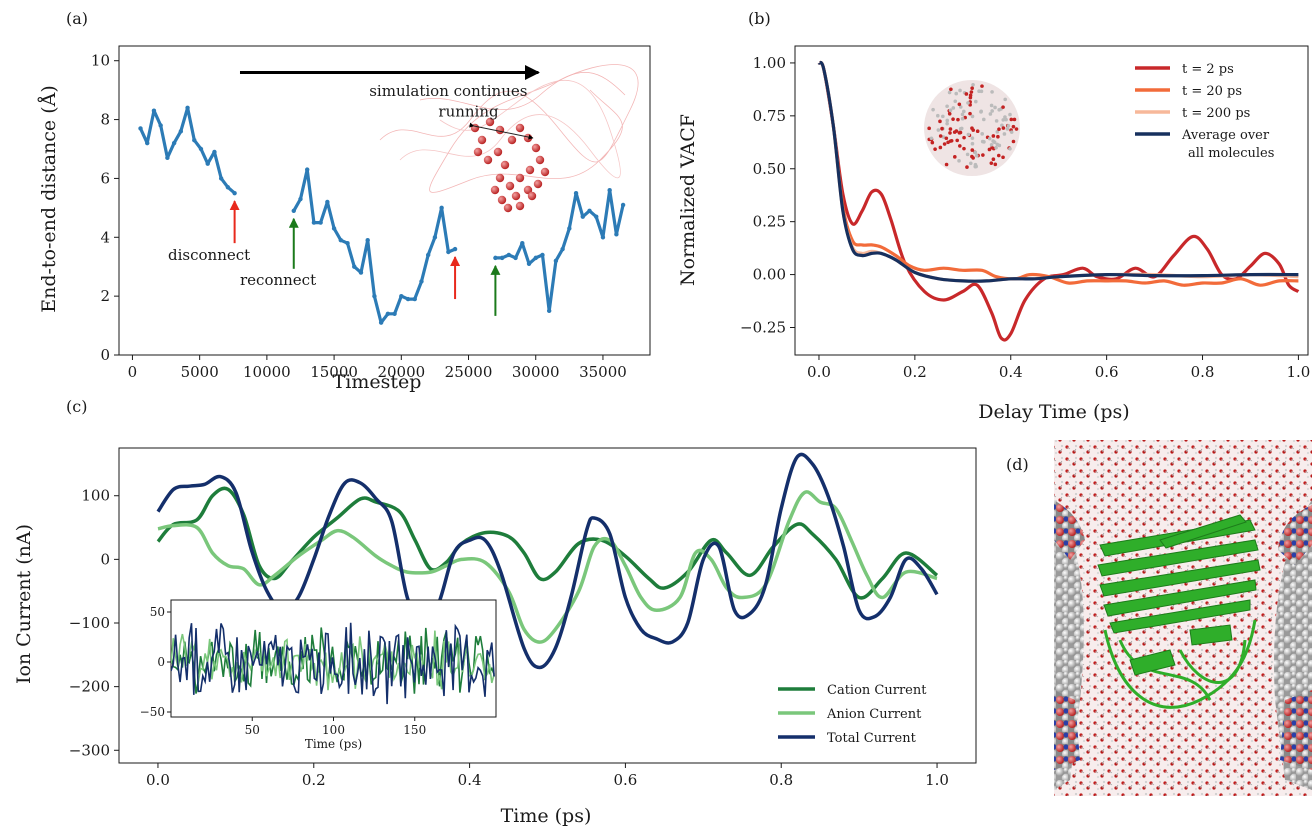 This screenshot has height=831, width=1312. What do you see at coordinates (377, 382) in the screenshot?
I see `x-axis-label-a: Timestep` at bounding box center [377, 382].